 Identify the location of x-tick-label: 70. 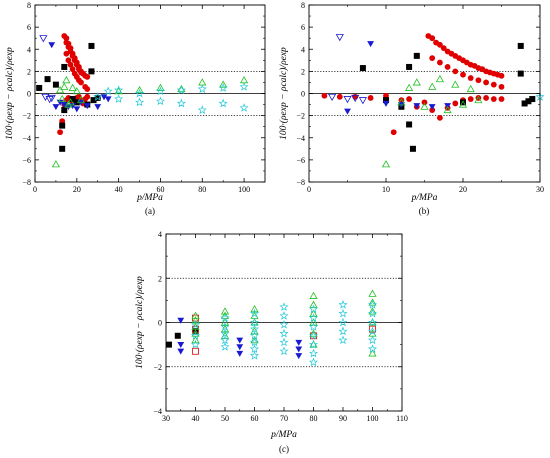
(284, 418).